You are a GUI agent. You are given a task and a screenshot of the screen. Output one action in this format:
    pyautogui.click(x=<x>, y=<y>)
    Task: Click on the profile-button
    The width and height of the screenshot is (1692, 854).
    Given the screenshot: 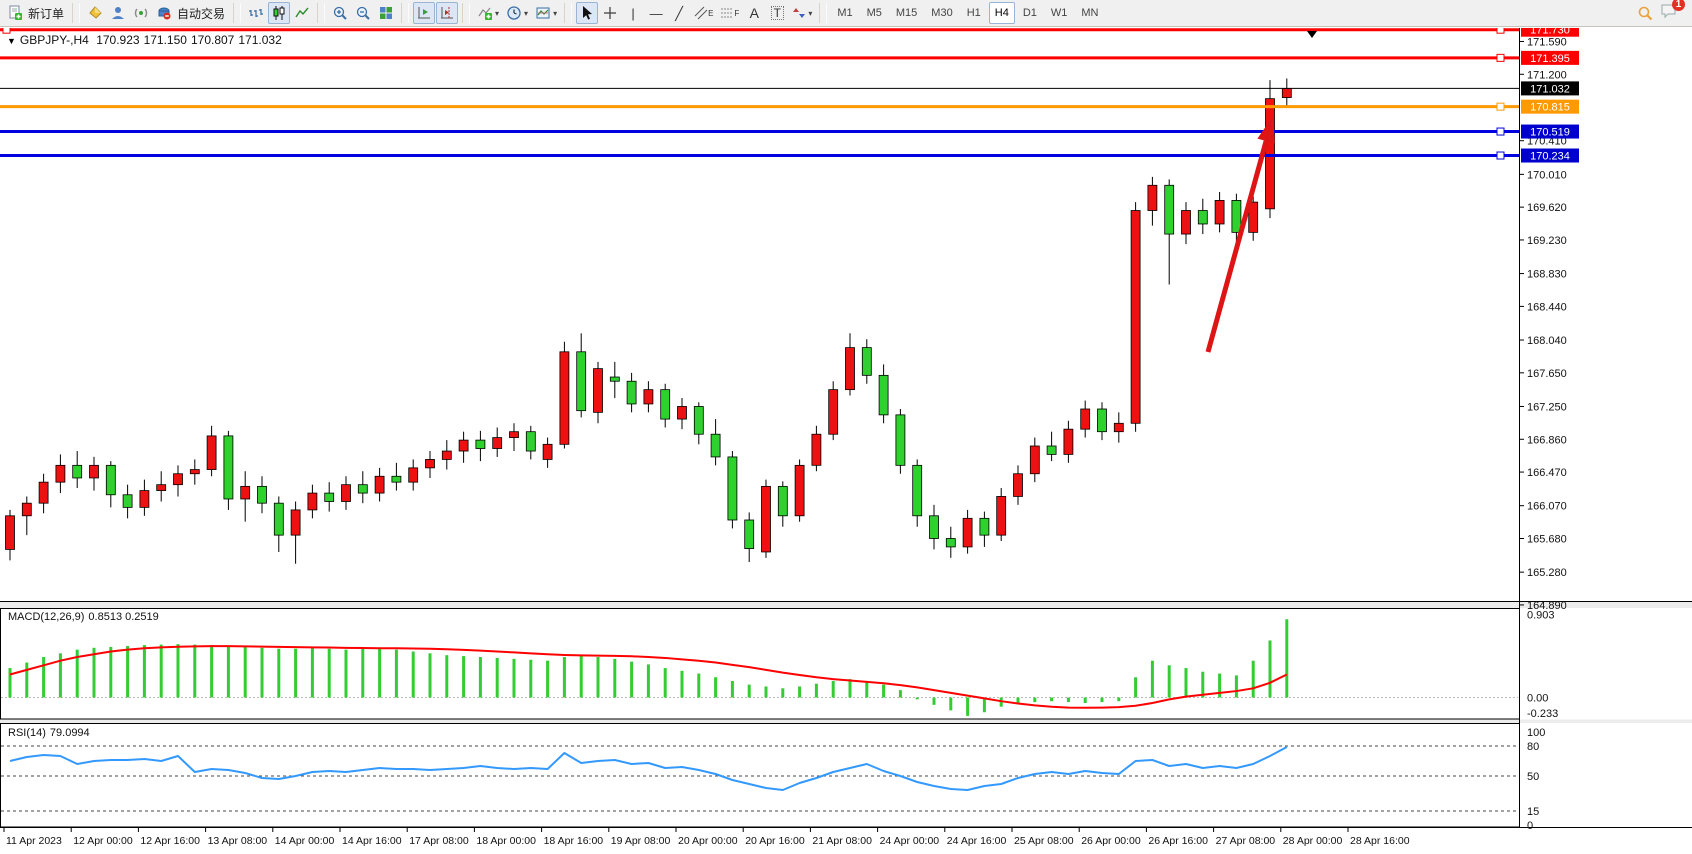 What is the action you would take?
    pyautogui.click(x=118, y=13)
    